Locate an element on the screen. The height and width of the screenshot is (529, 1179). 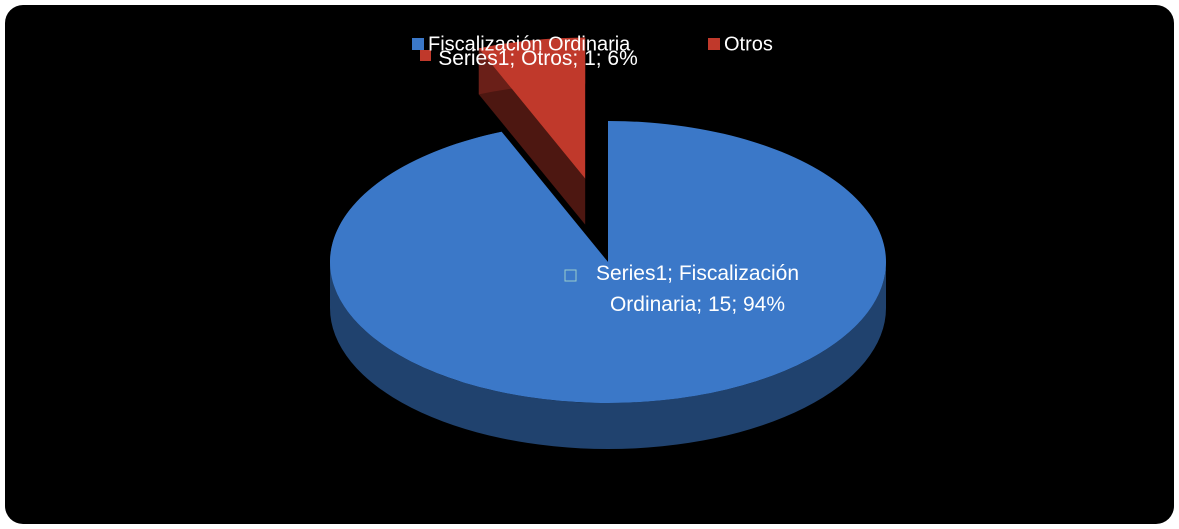
slice-cut-face is located at coordinates (532, 136).